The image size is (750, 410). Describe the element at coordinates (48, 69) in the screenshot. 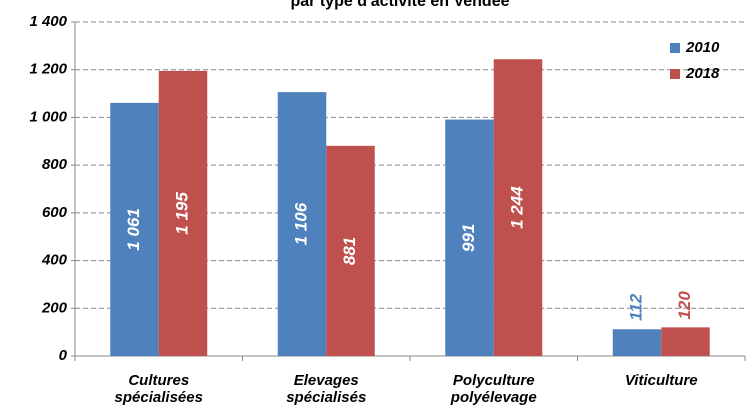

I see `y-tick-label: 1 200` at that location.